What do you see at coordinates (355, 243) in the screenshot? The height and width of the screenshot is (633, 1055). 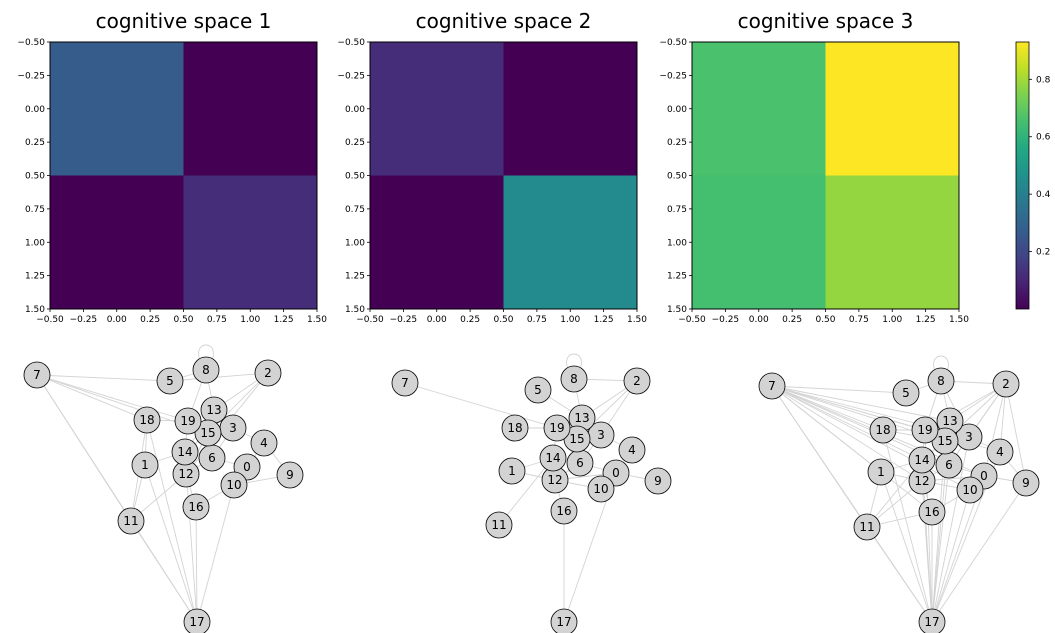 I see `y-tick-label: 1.00` at bounding box center [355, 243].